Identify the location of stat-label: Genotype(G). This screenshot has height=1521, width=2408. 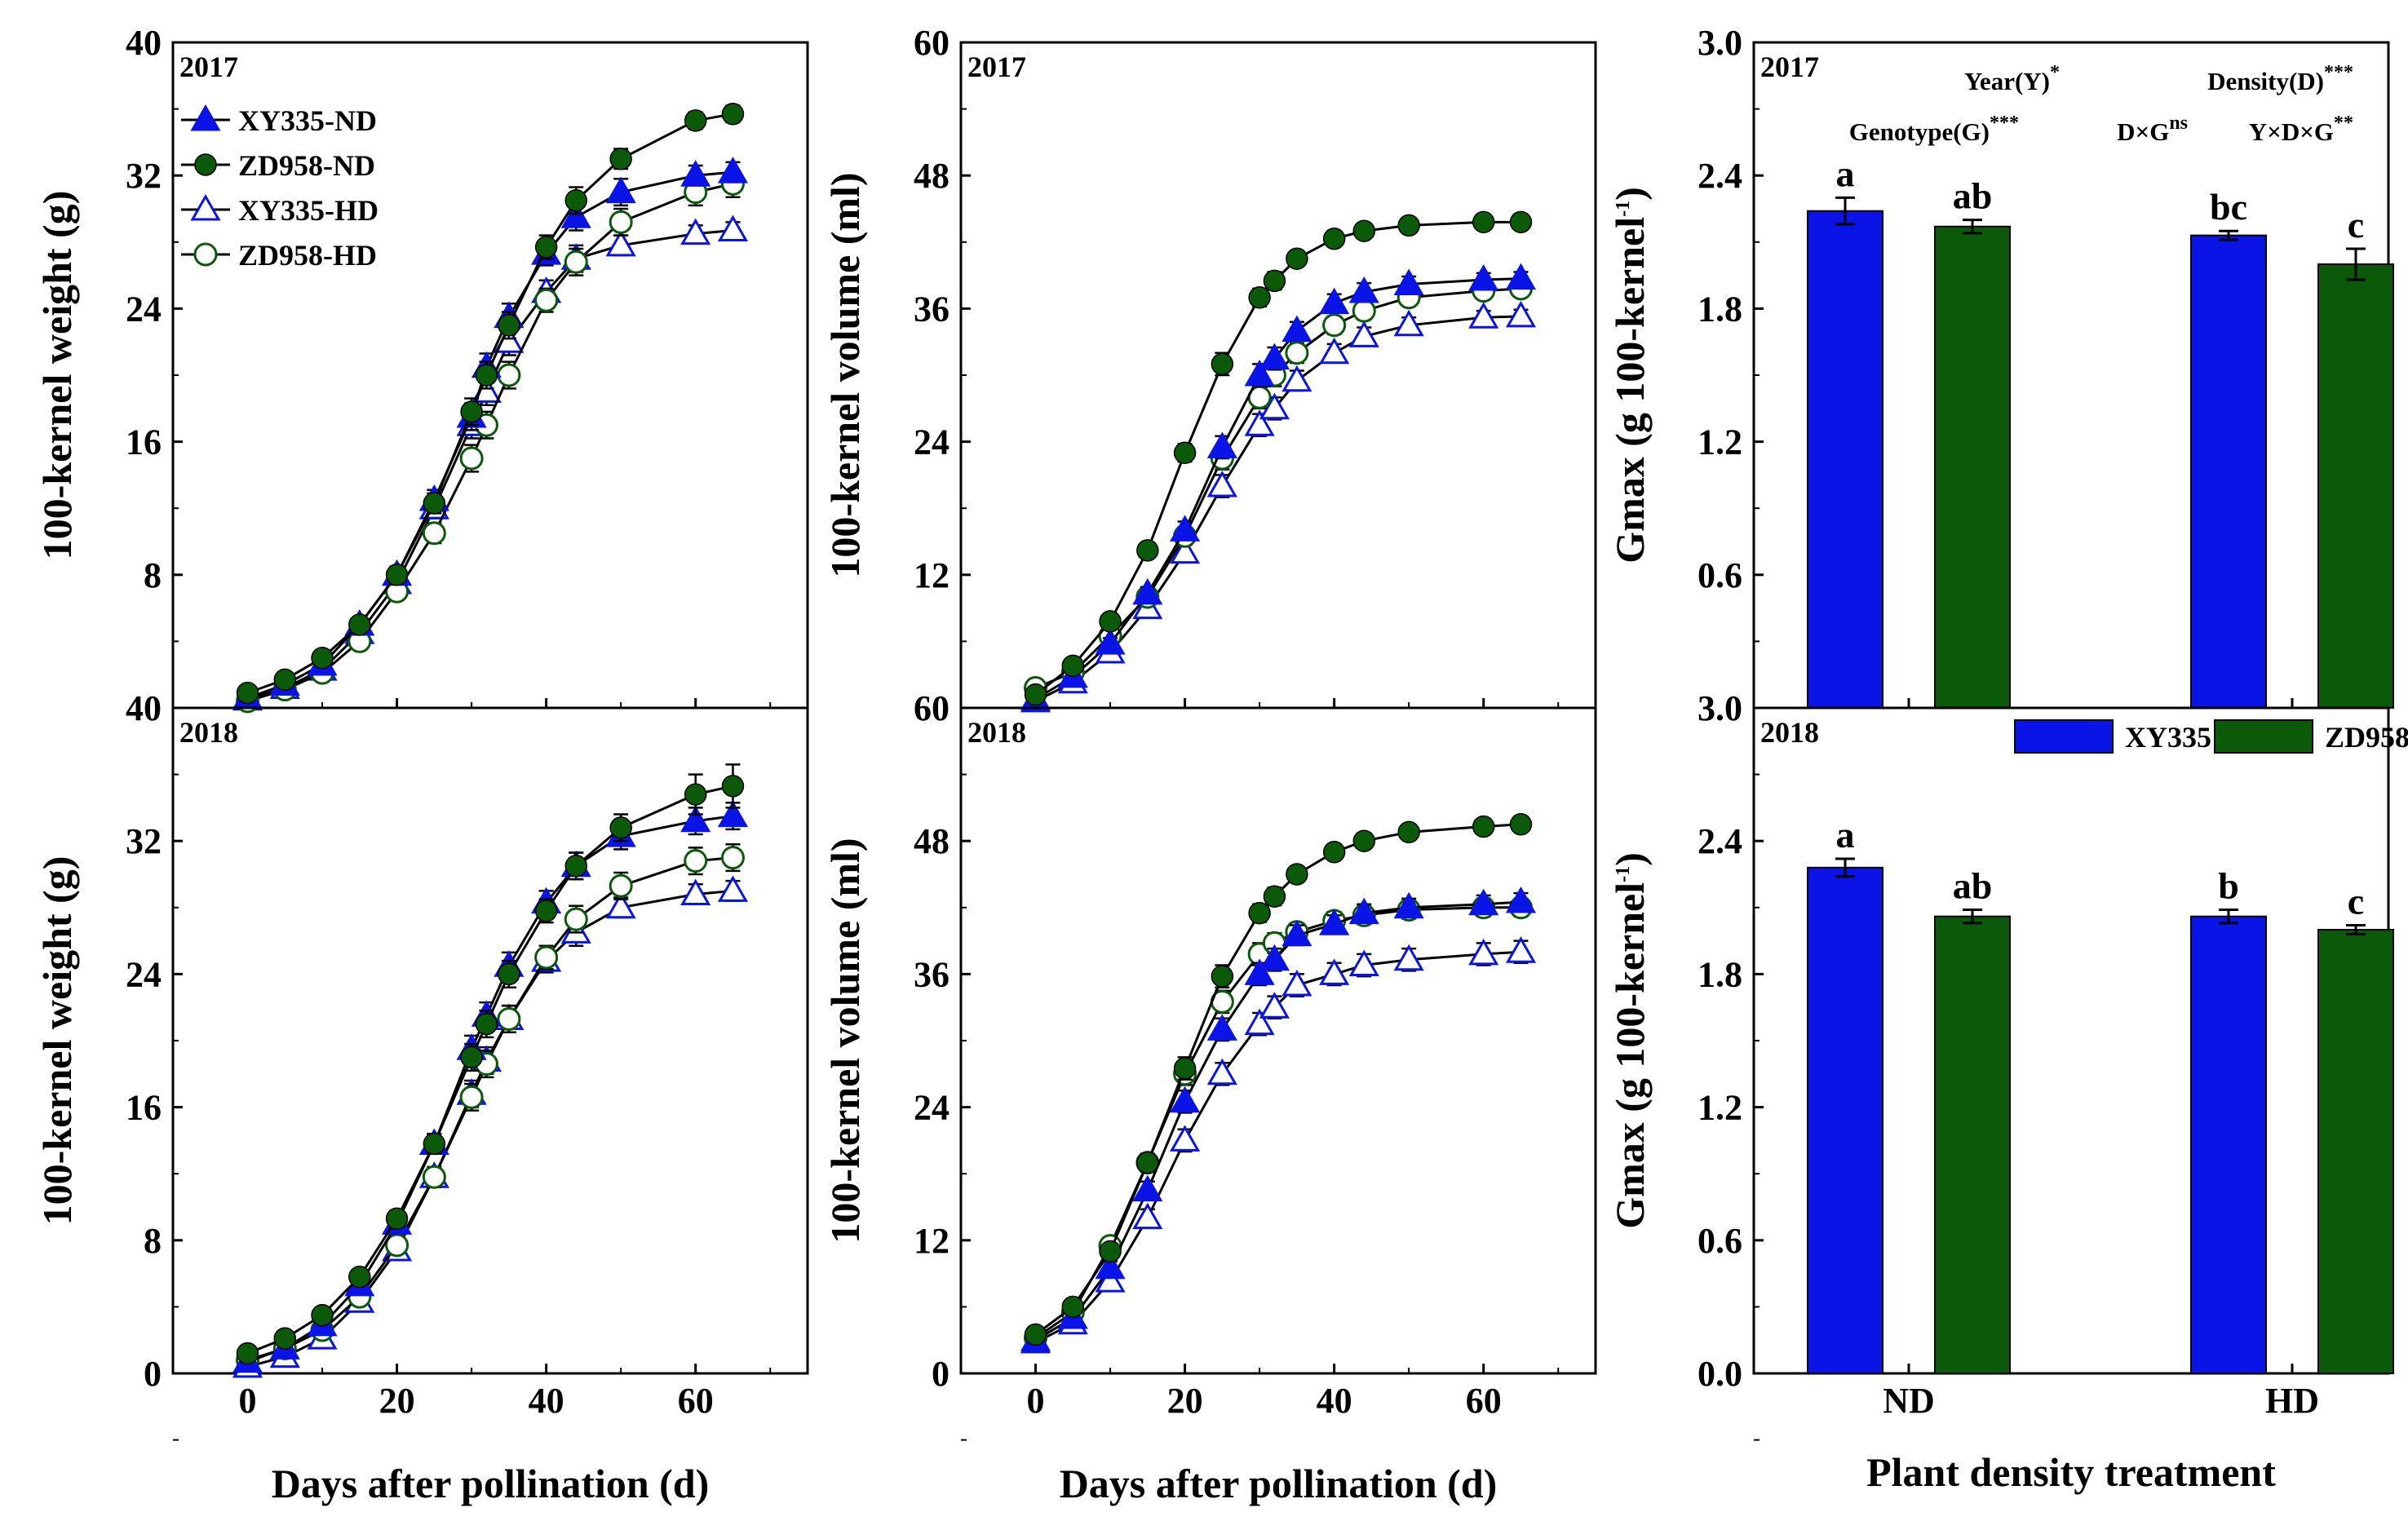
(1919, 131).